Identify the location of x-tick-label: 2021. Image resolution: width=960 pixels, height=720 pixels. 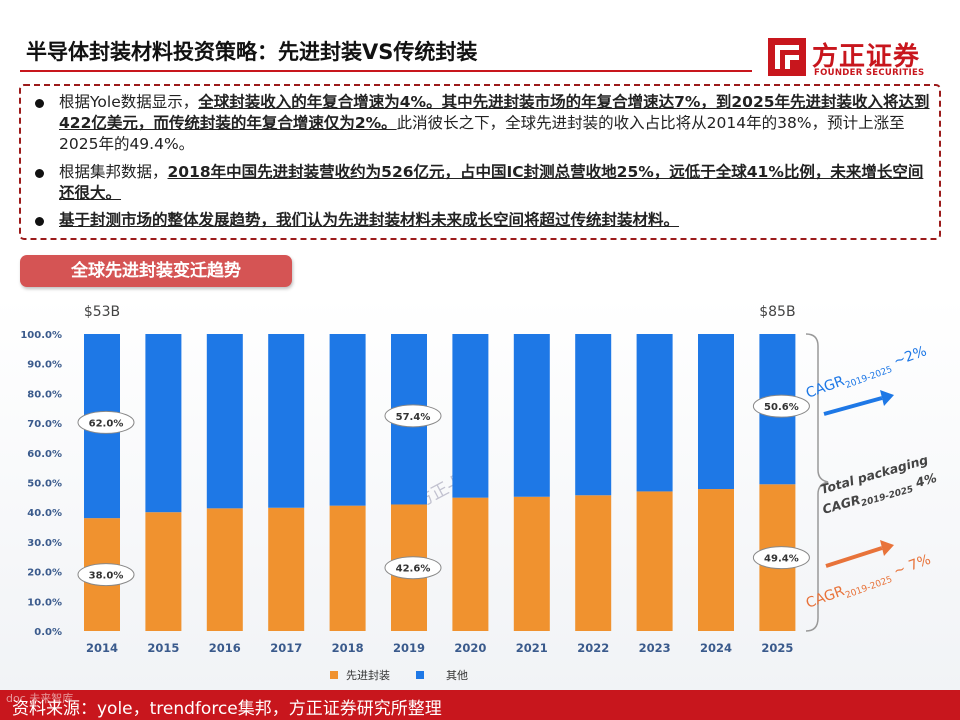
(532, 648).